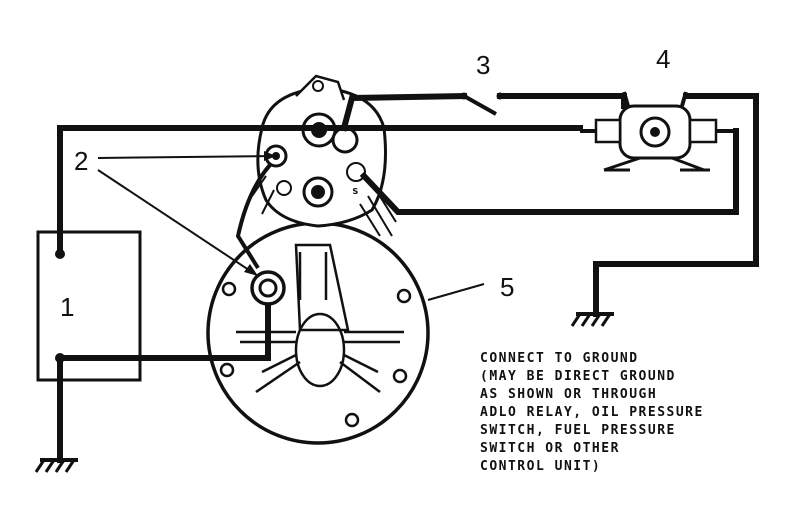 The height and width of the screenshot is (519, 800). What do you see at coordinates (578, 430) in the screenshot?
I see `ground-note-line: SWITCH, FUEL PRESSURE` at bounding box center [578, 430].